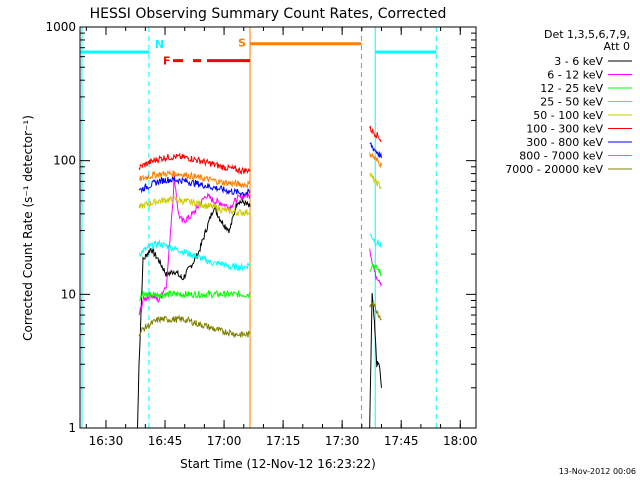  What do you see at coordinates (571, 102) in the screenshot?
I see `legend-label-3: 25 - 50 keV` at bounding box center [571, 102].